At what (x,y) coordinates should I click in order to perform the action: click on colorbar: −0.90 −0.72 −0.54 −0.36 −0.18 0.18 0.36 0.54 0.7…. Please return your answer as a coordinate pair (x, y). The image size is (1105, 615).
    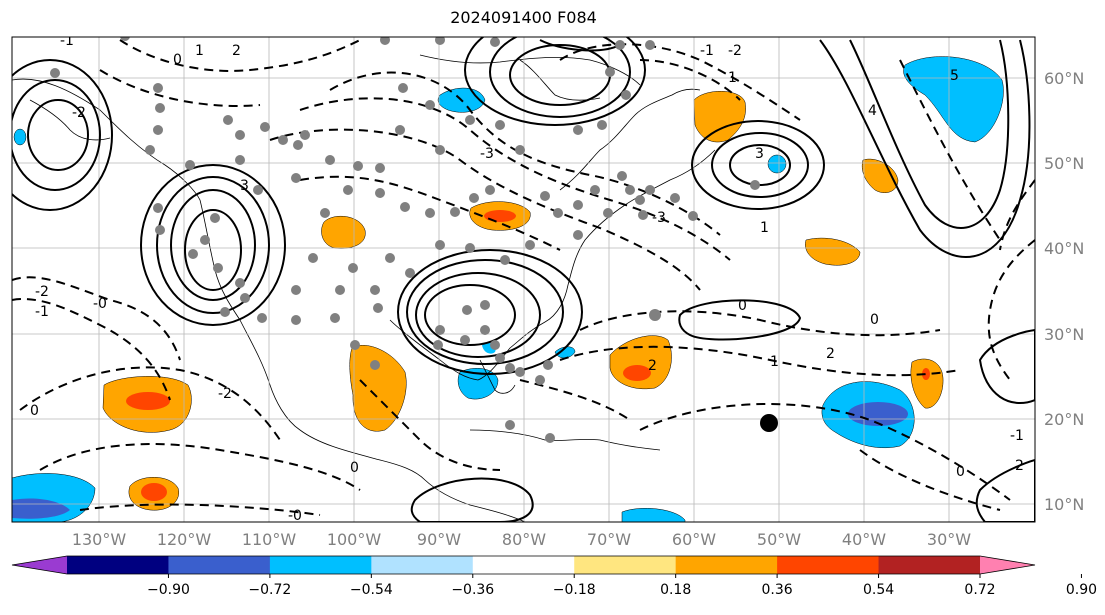
    Looking at the image, I should click on (554, 576).